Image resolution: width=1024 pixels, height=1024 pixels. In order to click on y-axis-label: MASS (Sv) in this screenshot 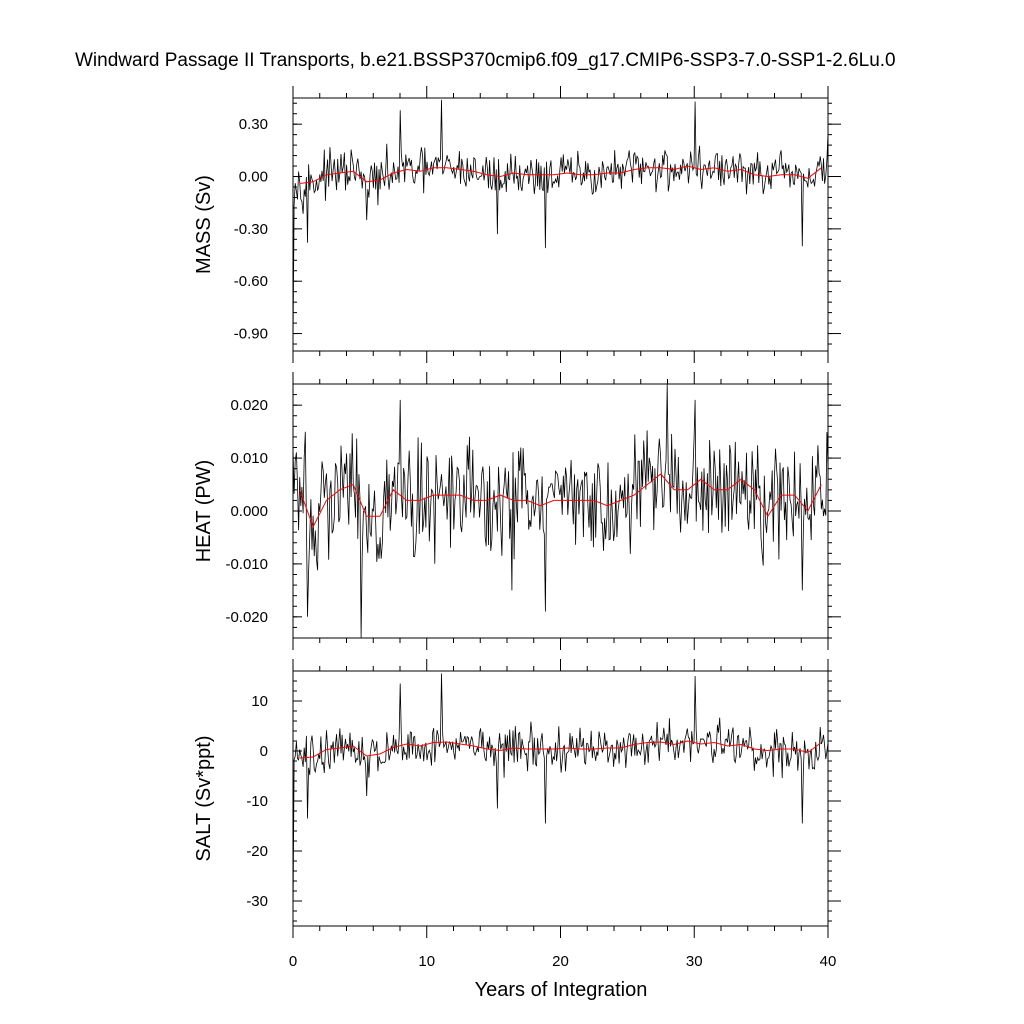, I will do `click(204, 224)`.